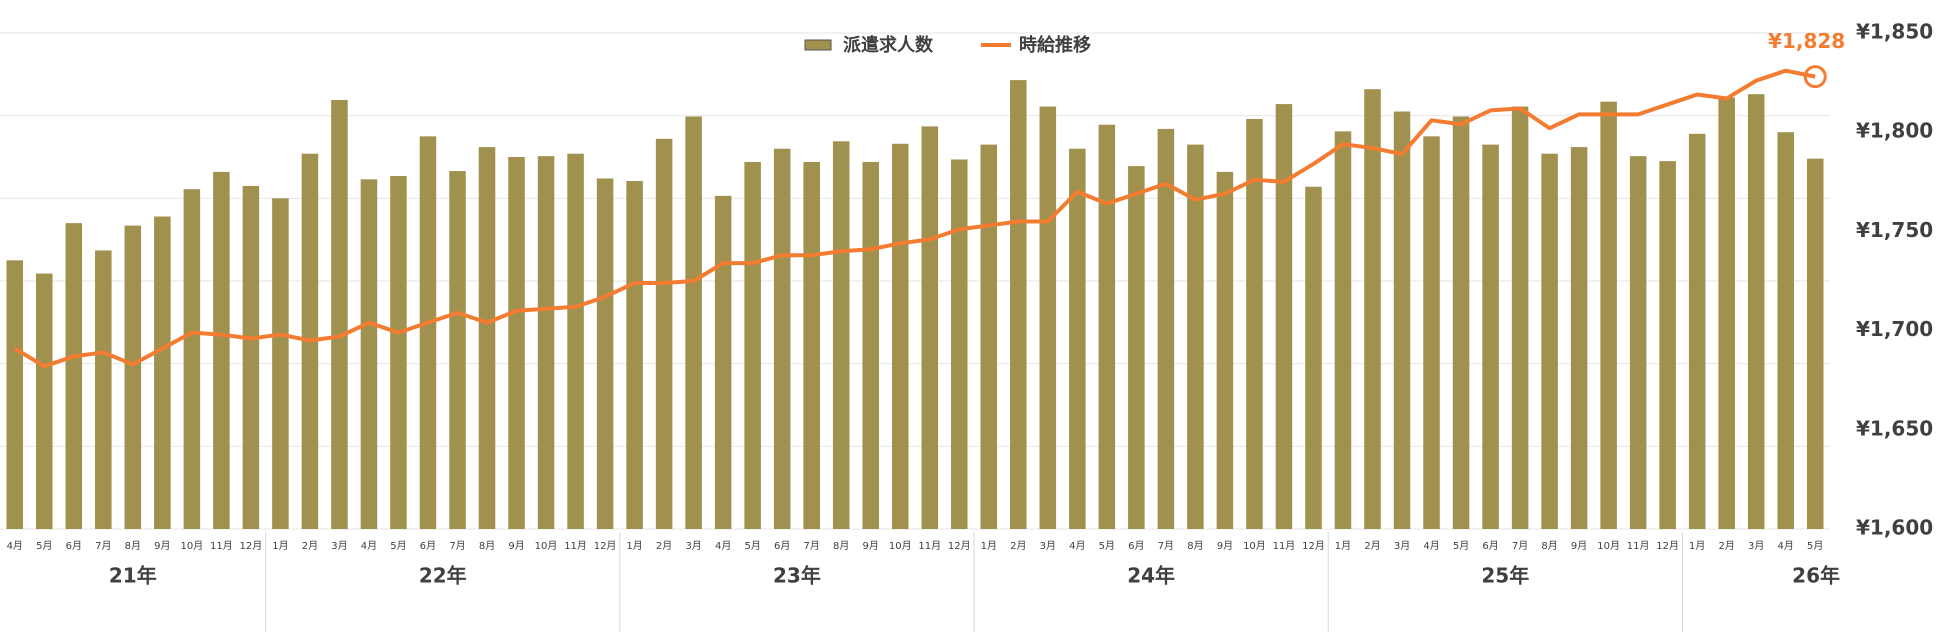 The width and height of the screenshot is (1941, 635). I want to click on end-marker, so click(1815, 77).